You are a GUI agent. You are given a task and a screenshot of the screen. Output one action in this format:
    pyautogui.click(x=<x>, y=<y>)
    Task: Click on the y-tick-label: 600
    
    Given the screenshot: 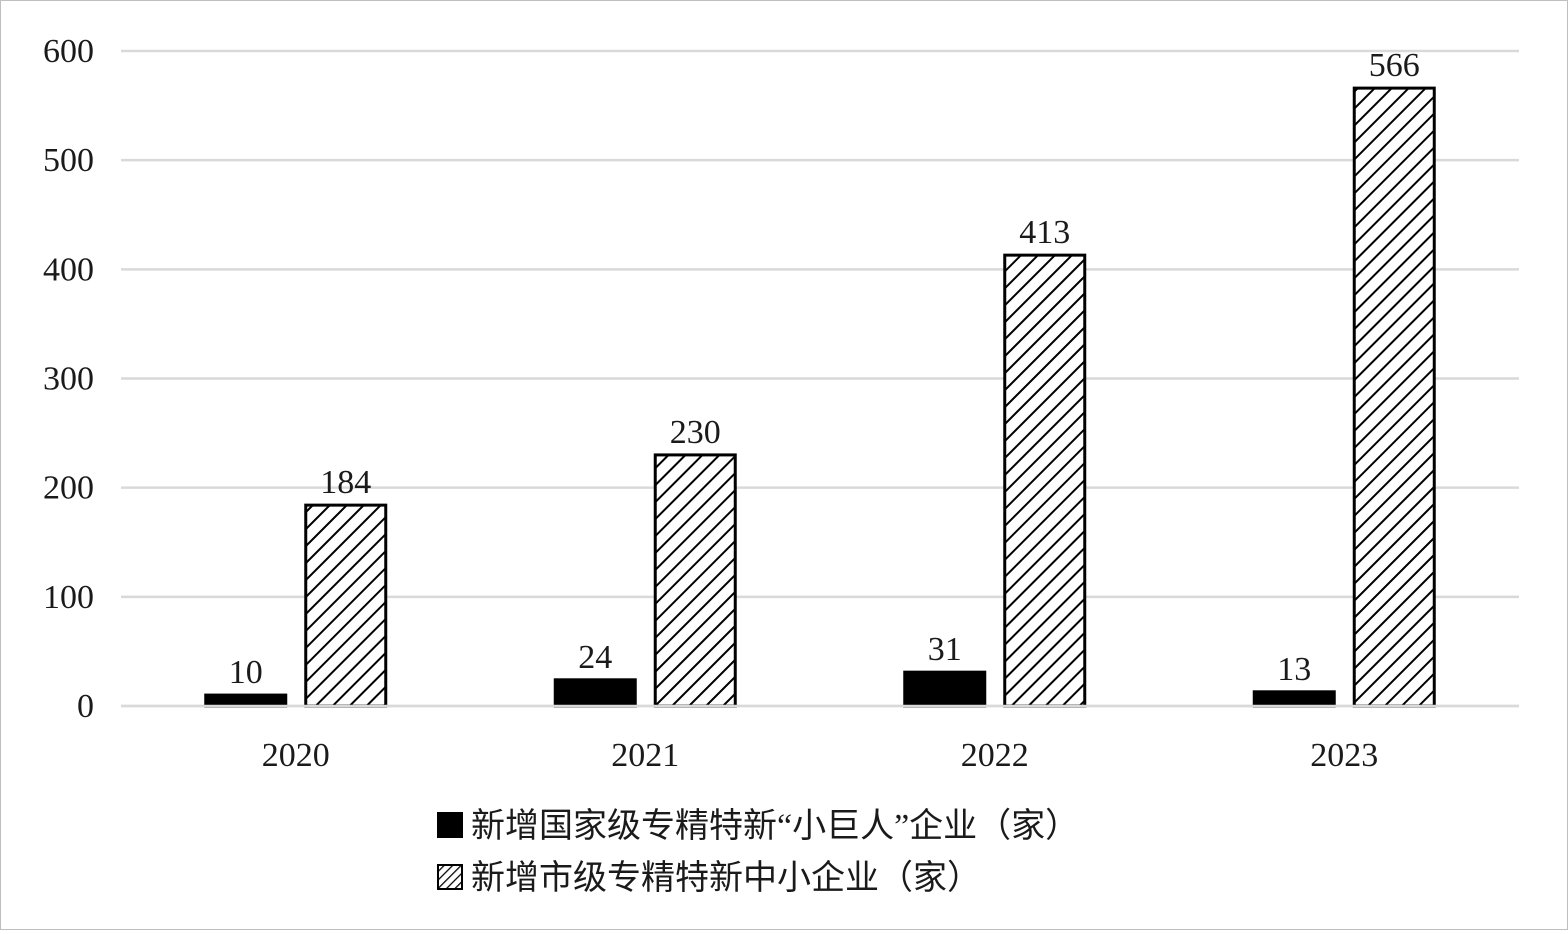 What is the action you would take?
    pyautogui.click(x=68, y=51)
    